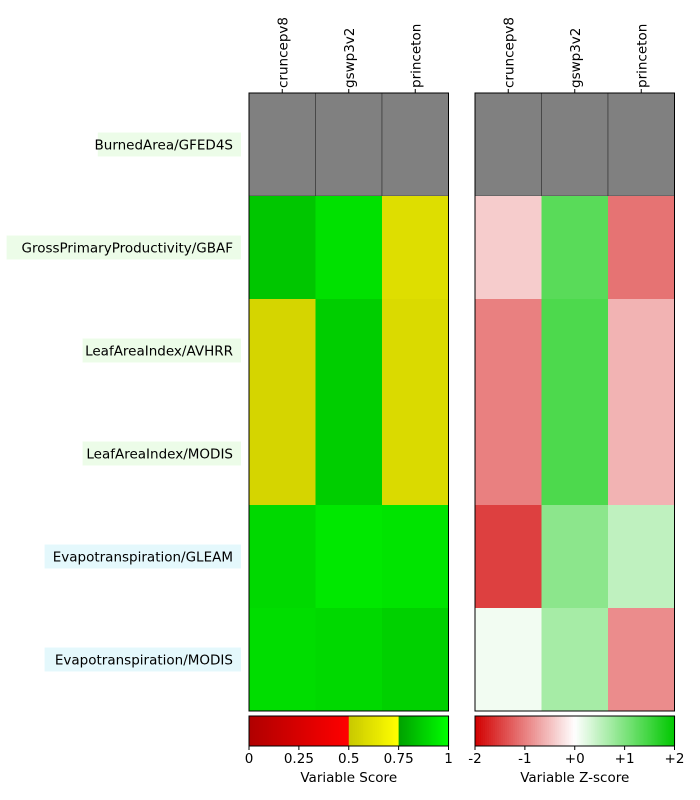 This screenshot has width=700, height=800. What do you see at coordinates (416, 56) in the screenshot?
I see `column-label: princeton` at bounding box center [416, 56].